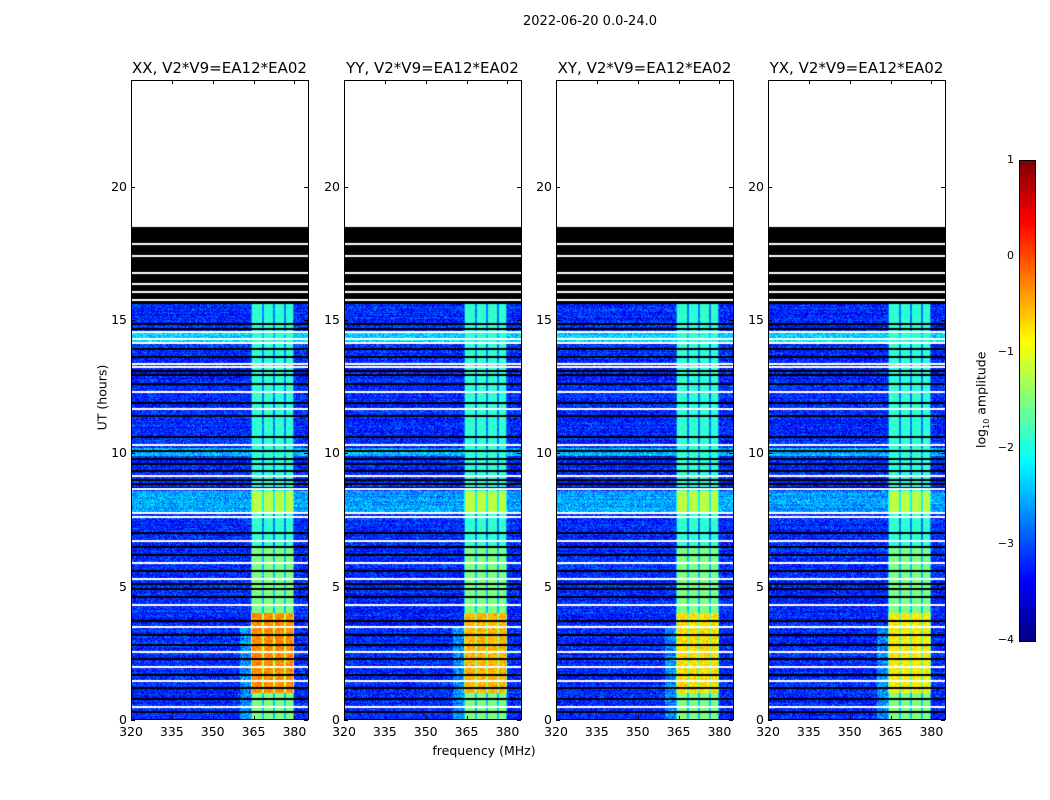 This screenshot has width=1050, height=800. I want to click on colorbar-tick-label: −1, so click(1005, 351).